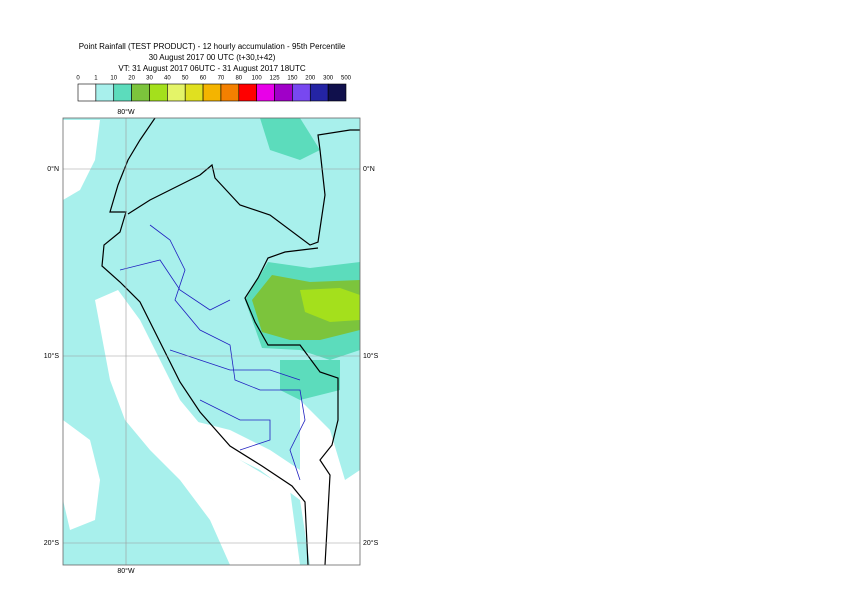  I want to click on colorbar-label: 100, so click(257, 79).